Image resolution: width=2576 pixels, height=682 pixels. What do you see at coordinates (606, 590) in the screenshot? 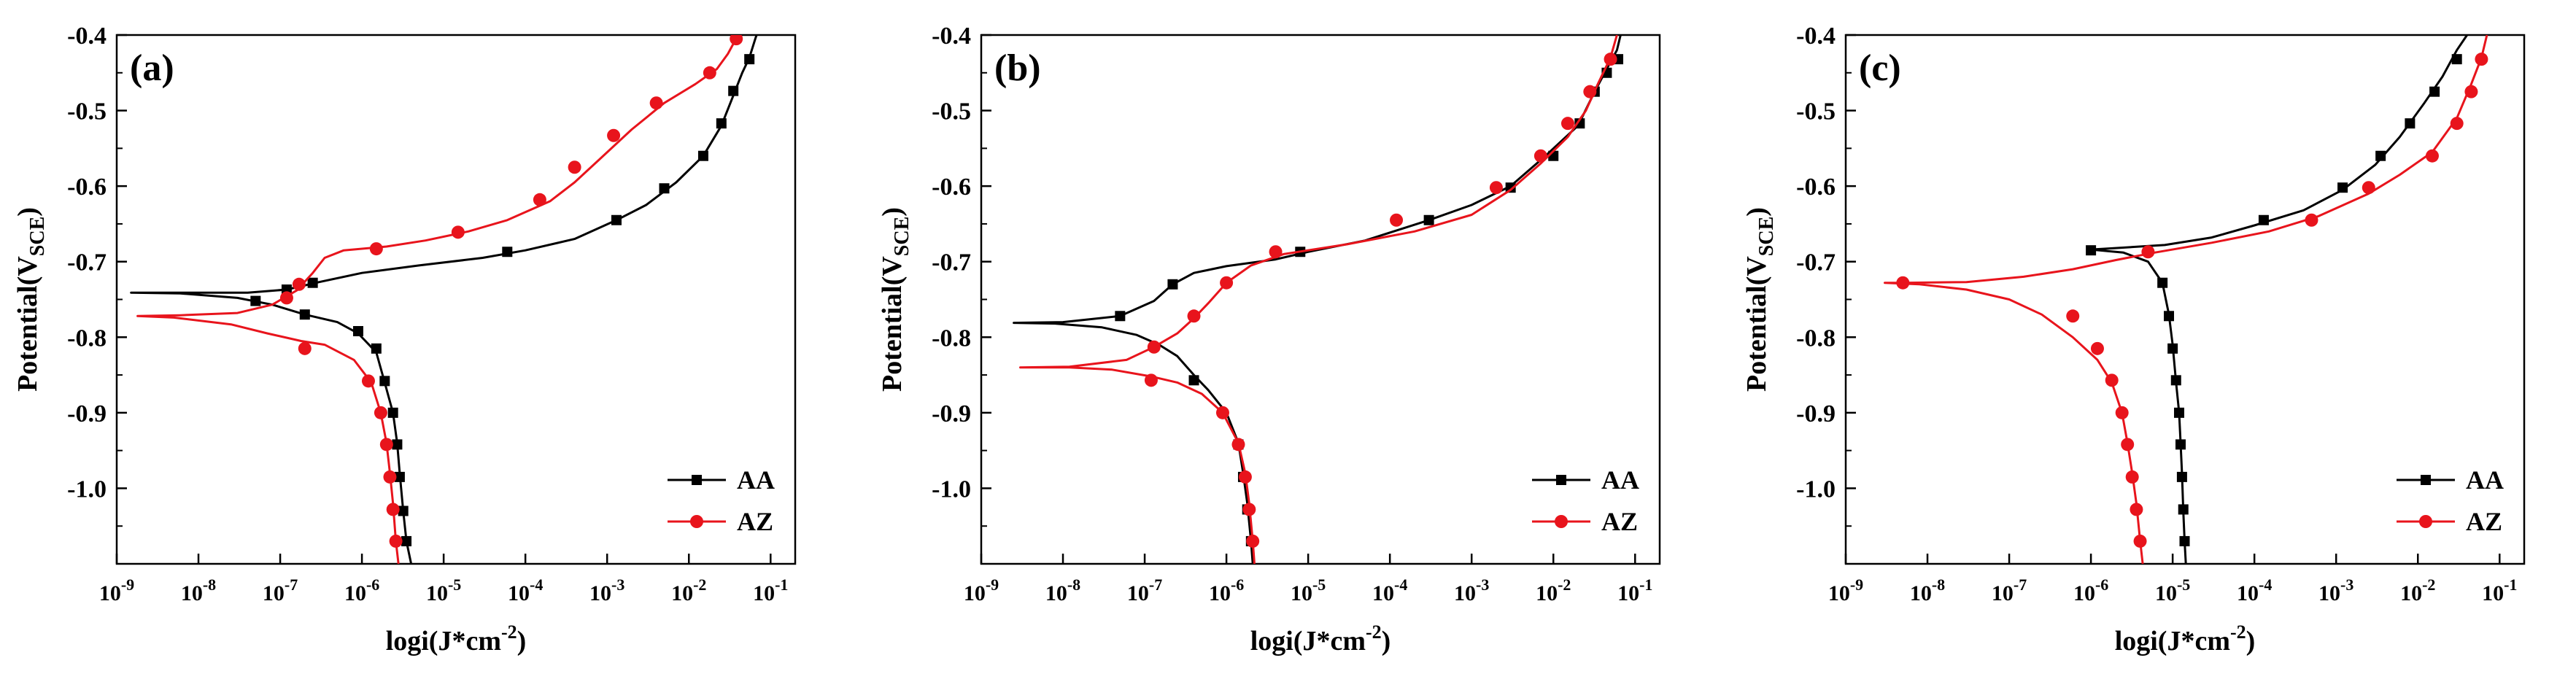
I see `x-tick-label: 10⁻³` at bounding box center [606, 590].